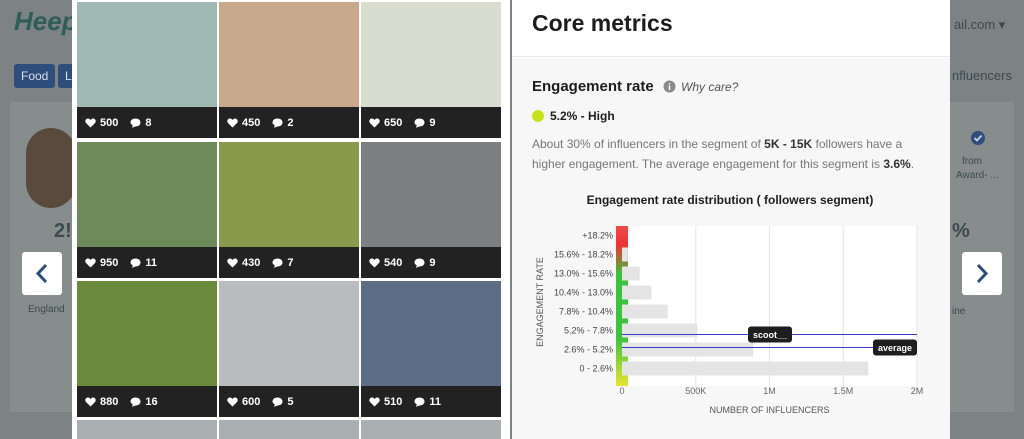 This screenshot has height=439, width=1024. Describe the element at coordinates (35, 76) in the screenshot. I see `tag: Food` at that location.